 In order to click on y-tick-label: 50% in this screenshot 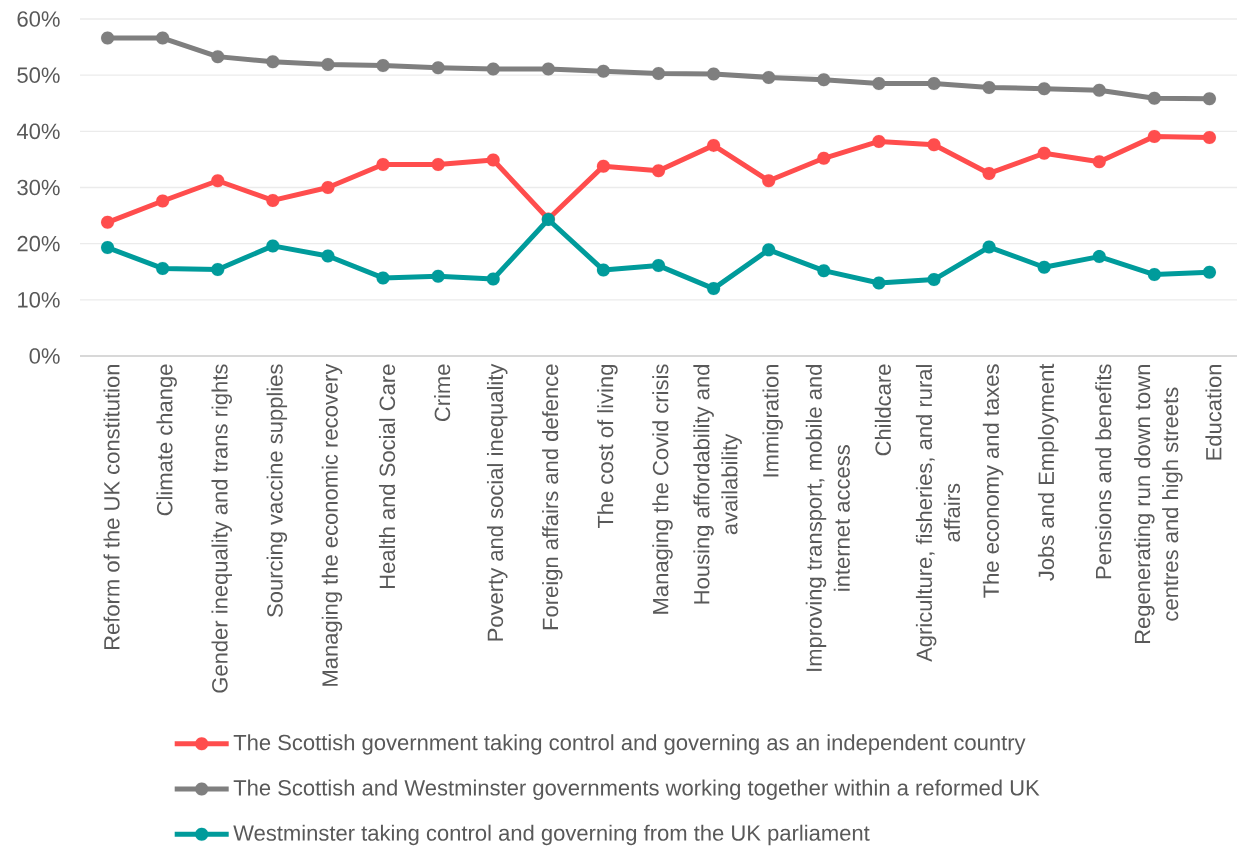, I will do `click(38, 75)`.